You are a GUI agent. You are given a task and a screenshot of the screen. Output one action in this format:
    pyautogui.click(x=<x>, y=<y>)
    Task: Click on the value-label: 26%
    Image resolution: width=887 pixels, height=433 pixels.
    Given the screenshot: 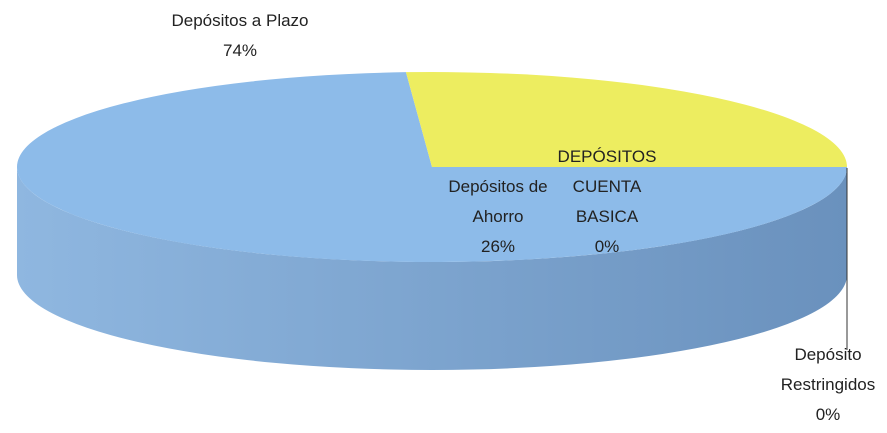 What is the action you would take?
    pyautogui.click(x=498, y=246)
    